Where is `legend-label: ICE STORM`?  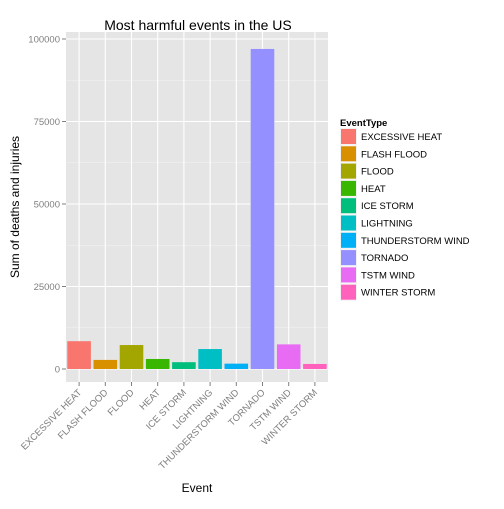 legend-label: ICE STORM is located at coordinates (387, 206).